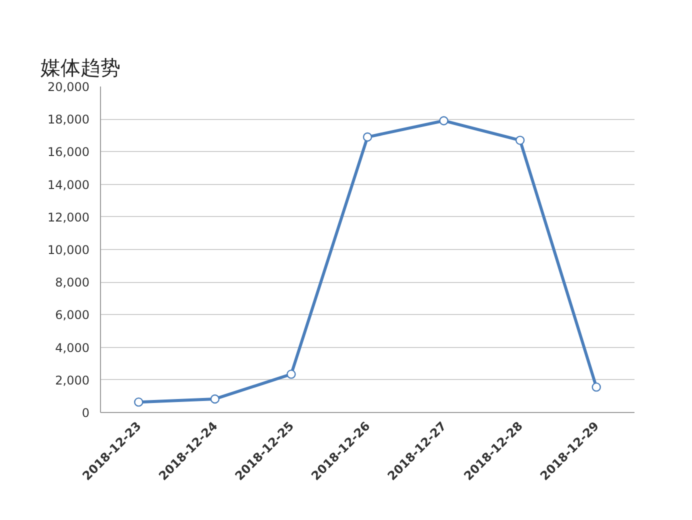  Describe the element at coordinates (69, 217) in the screenshot. I see `y-tick-label: 12,000` at that location.